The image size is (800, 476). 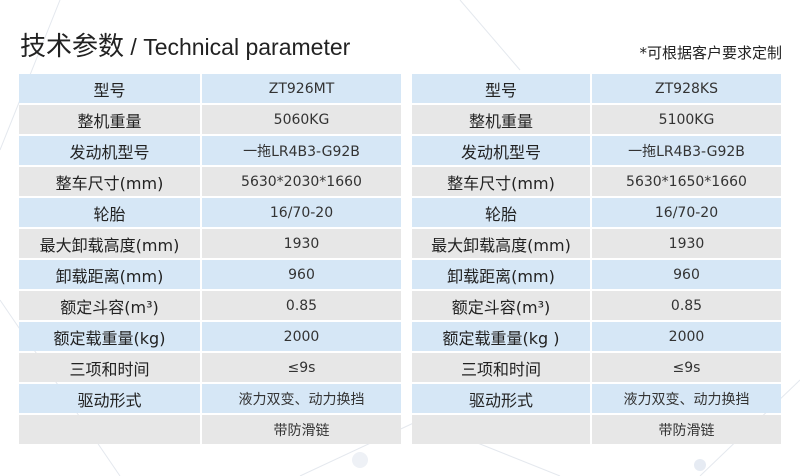 I want to click on spec-label: 额定载重量(kg ), so click(x=501, y=336).